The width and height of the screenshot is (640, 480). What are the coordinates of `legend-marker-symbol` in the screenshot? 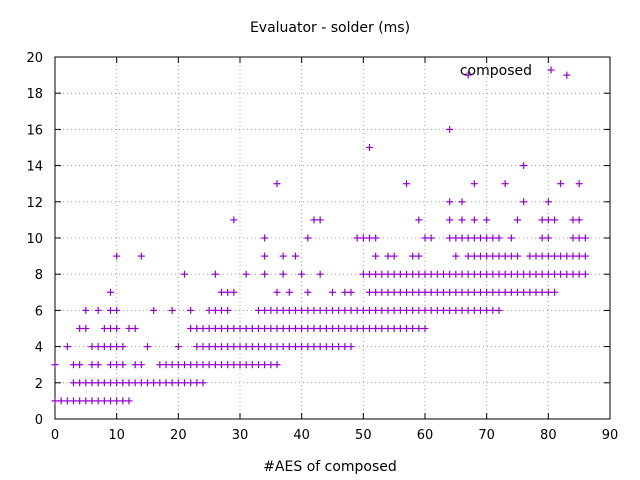 It's located at (551, 70).